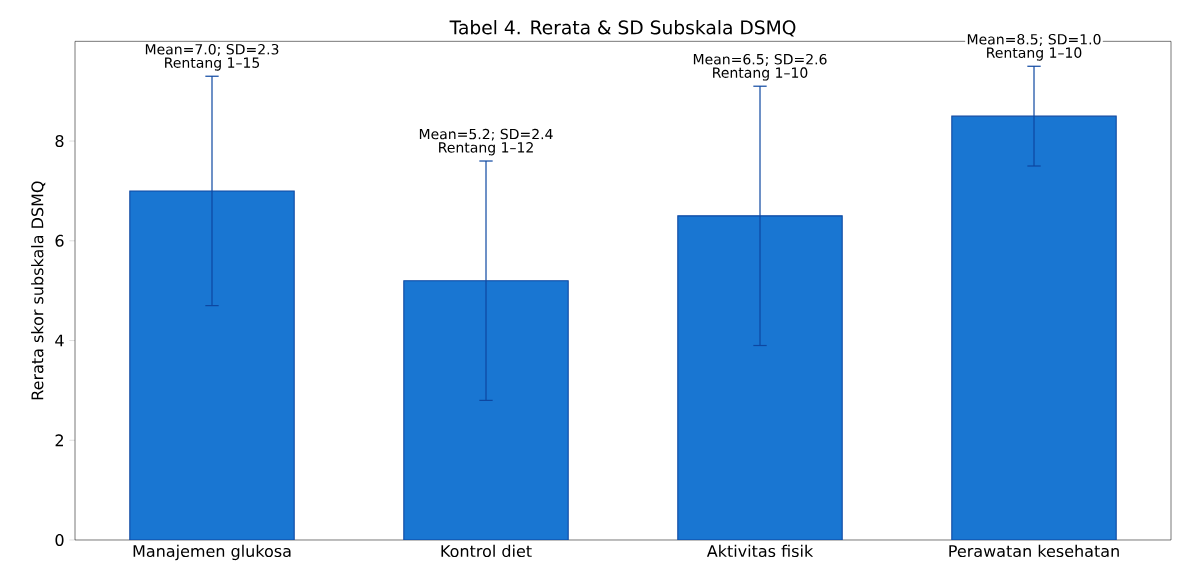 Image resolution: width=1182 pixels, height=579 pixels. Describe the element at coordinates (38, 290) in the screenshot. I see `y-axis-title: Rerata skor subskala DSMQ` at that location.